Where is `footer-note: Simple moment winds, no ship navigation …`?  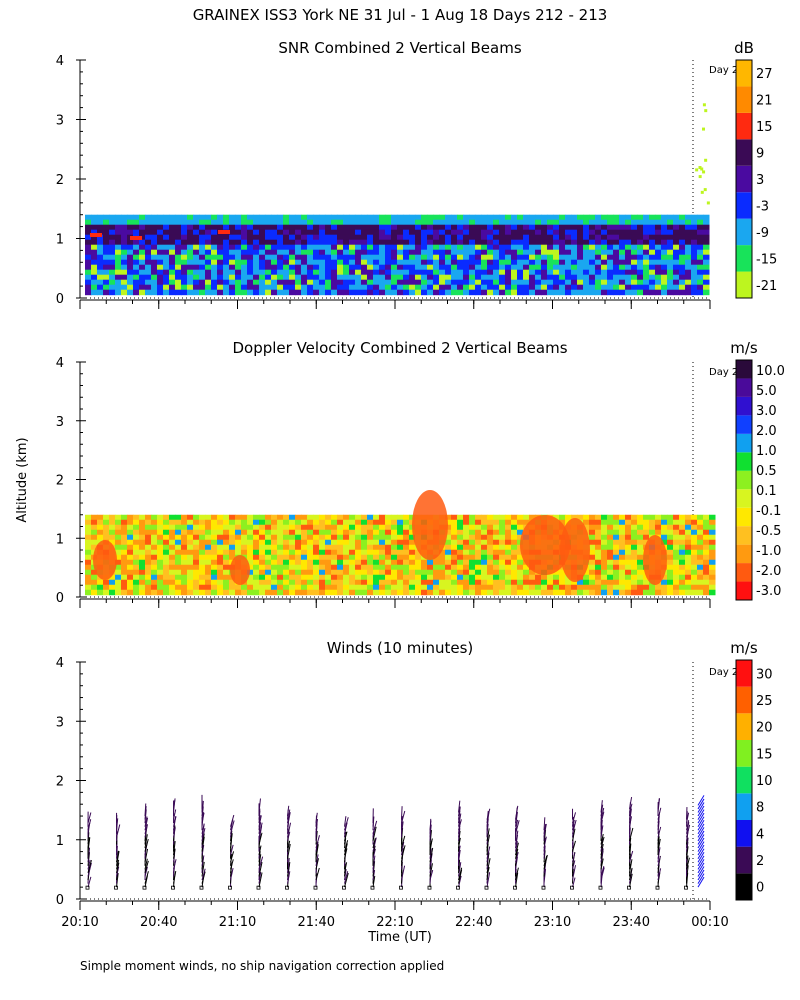 footer-note: Simple moment winds, no ship navigation … is located at coordinates (262, 966).